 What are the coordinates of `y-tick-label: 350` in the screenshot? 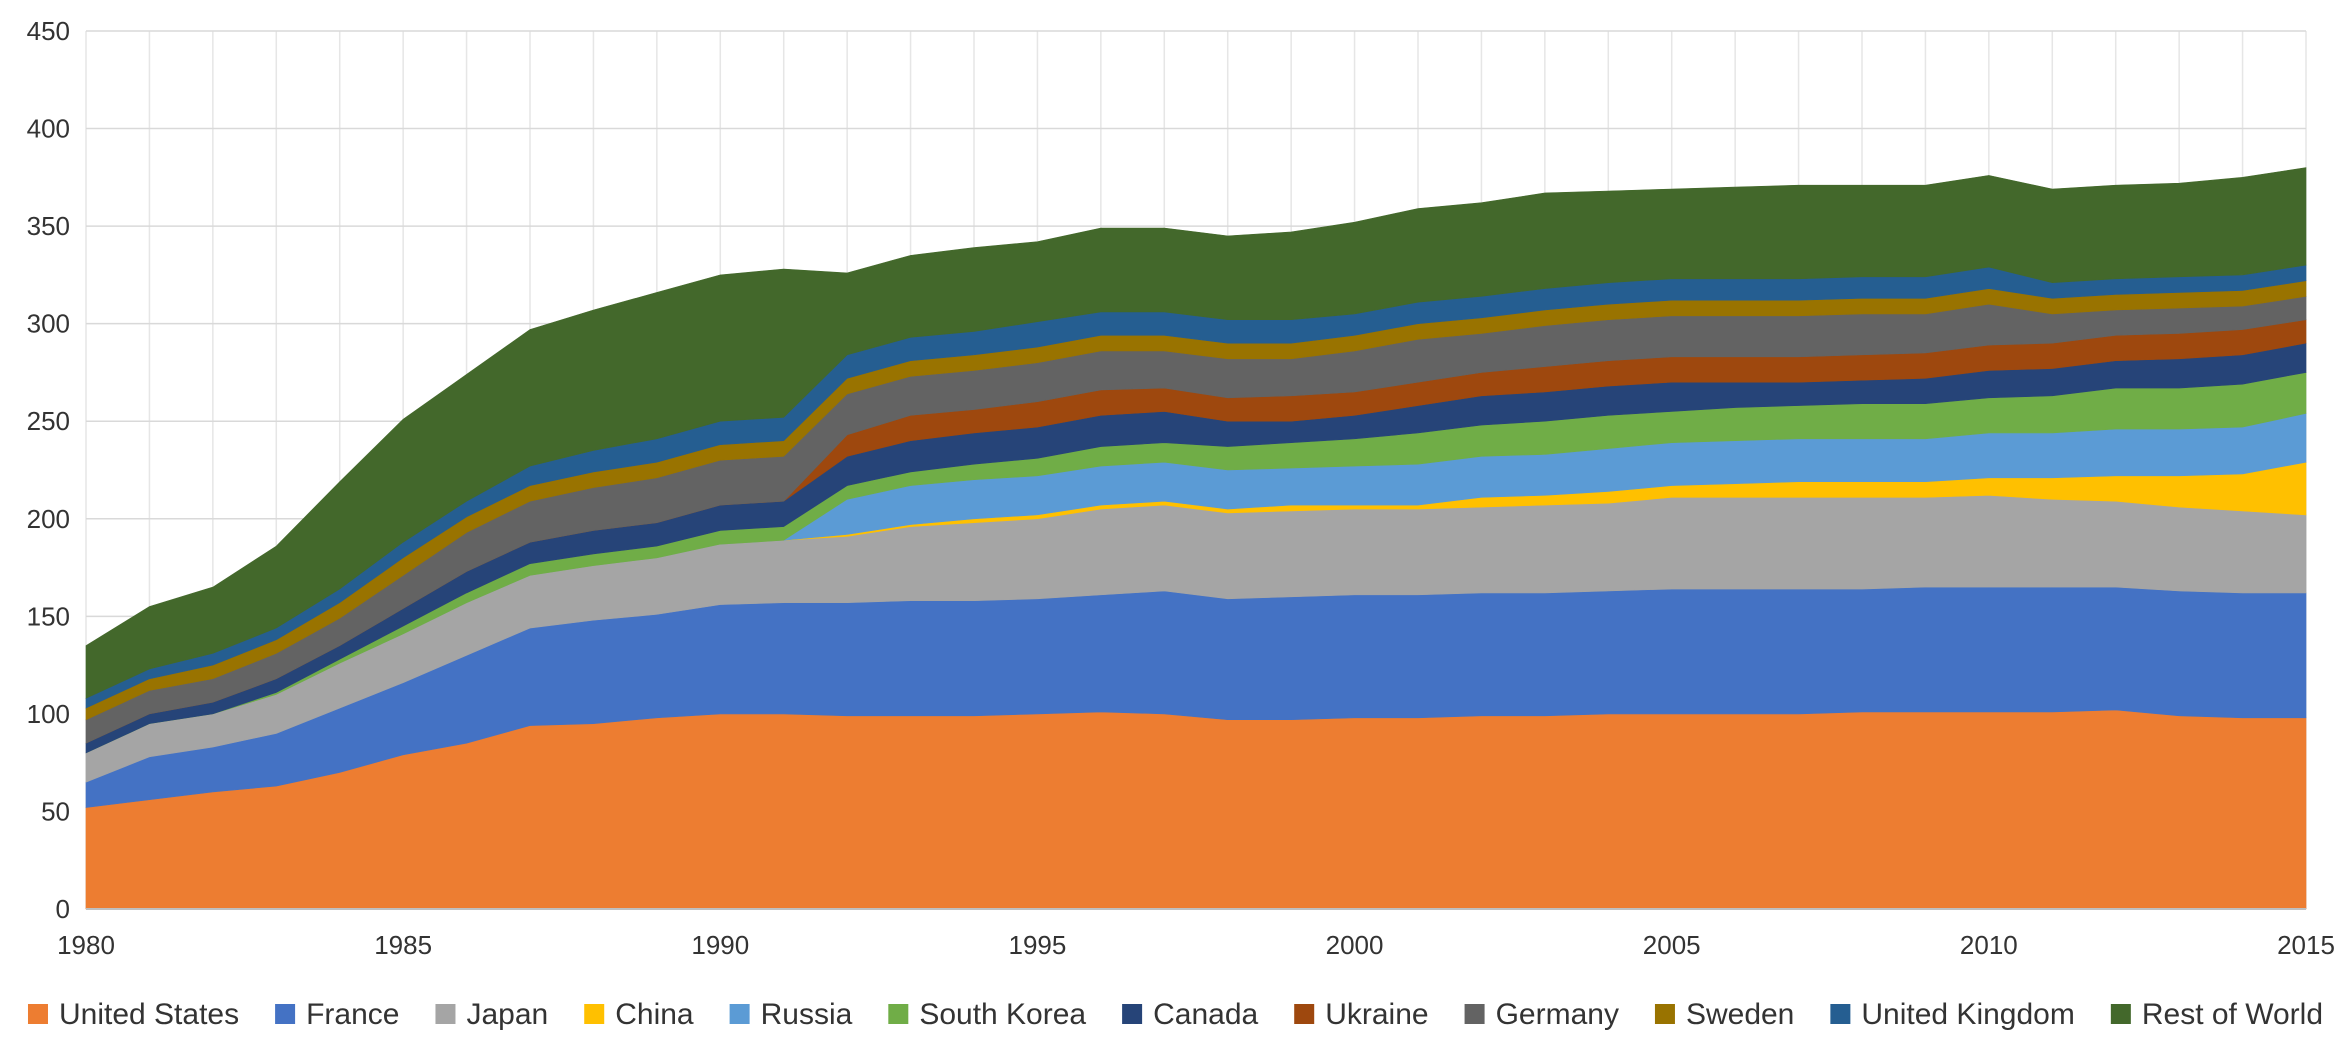 It's located at (48, 226).